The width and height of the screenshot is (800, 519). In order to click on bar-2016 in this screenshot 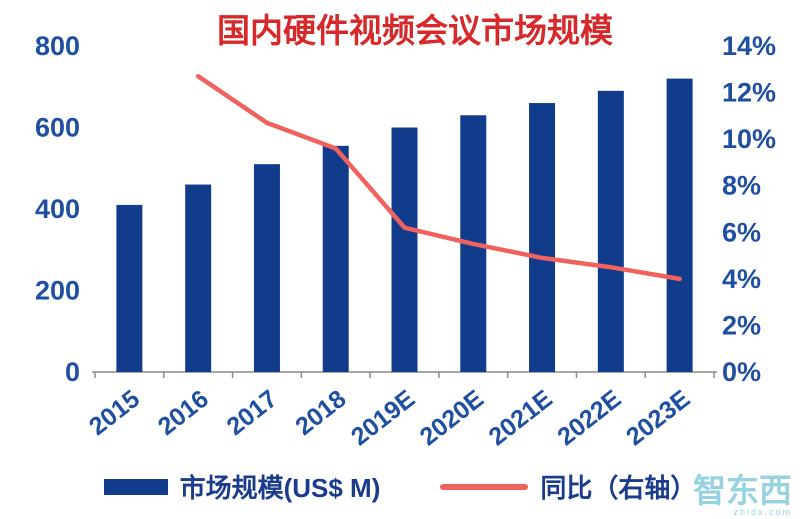, I will do `click(198, 278)`.